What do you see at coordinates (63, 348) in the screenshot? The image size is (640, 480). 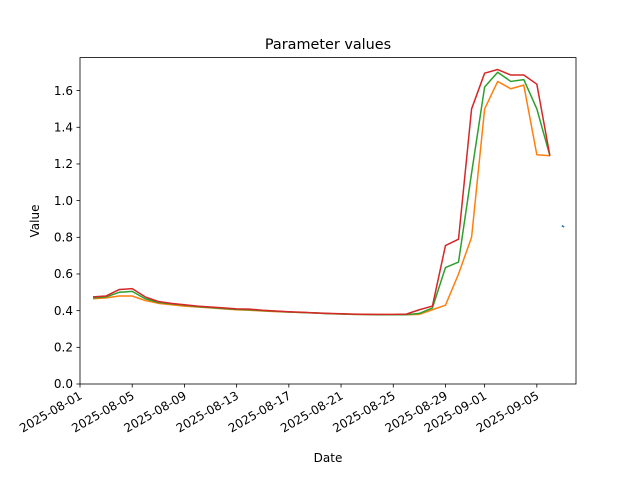 I see `y-tick-label: 0.2` at bounding box center [63, 348].